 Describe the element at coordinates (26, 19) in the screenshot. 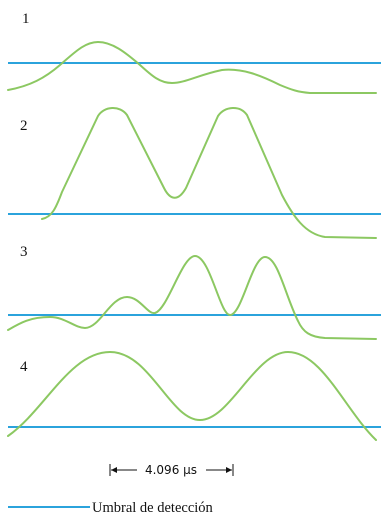

I see `panel-1-label: 1` at that location.